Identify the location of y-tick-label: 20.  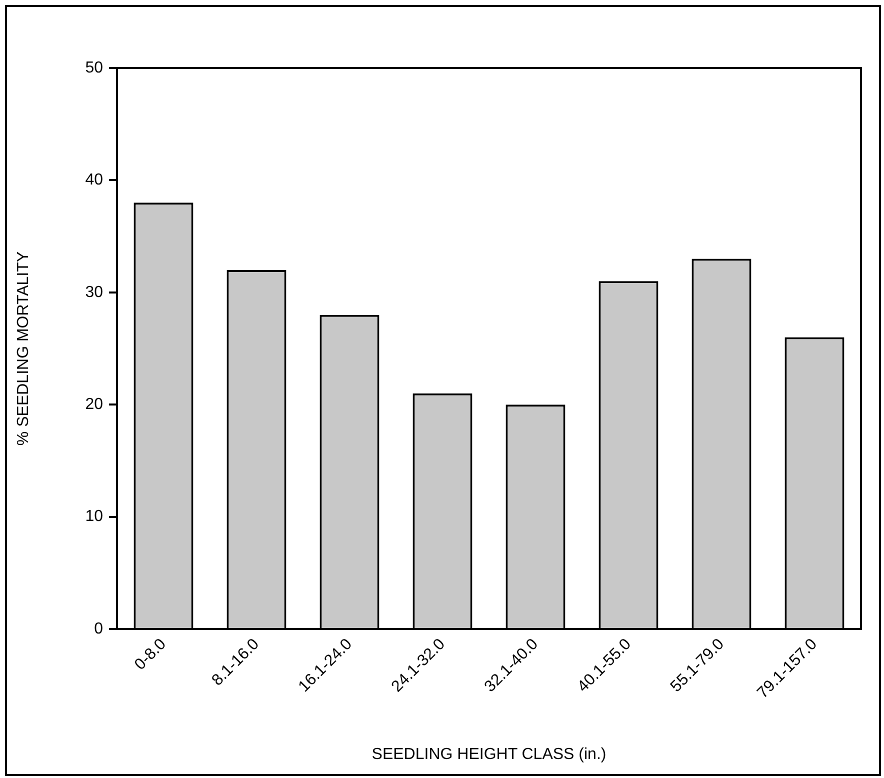
(94, 405).